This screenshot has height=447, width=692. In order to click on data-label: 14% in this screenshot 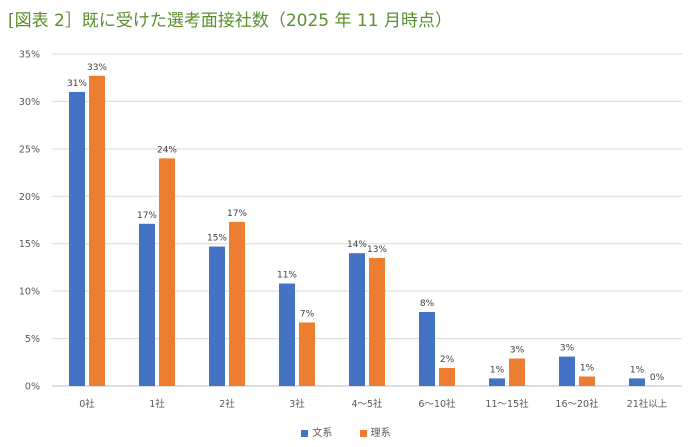, I will do `click(357, 245)`.